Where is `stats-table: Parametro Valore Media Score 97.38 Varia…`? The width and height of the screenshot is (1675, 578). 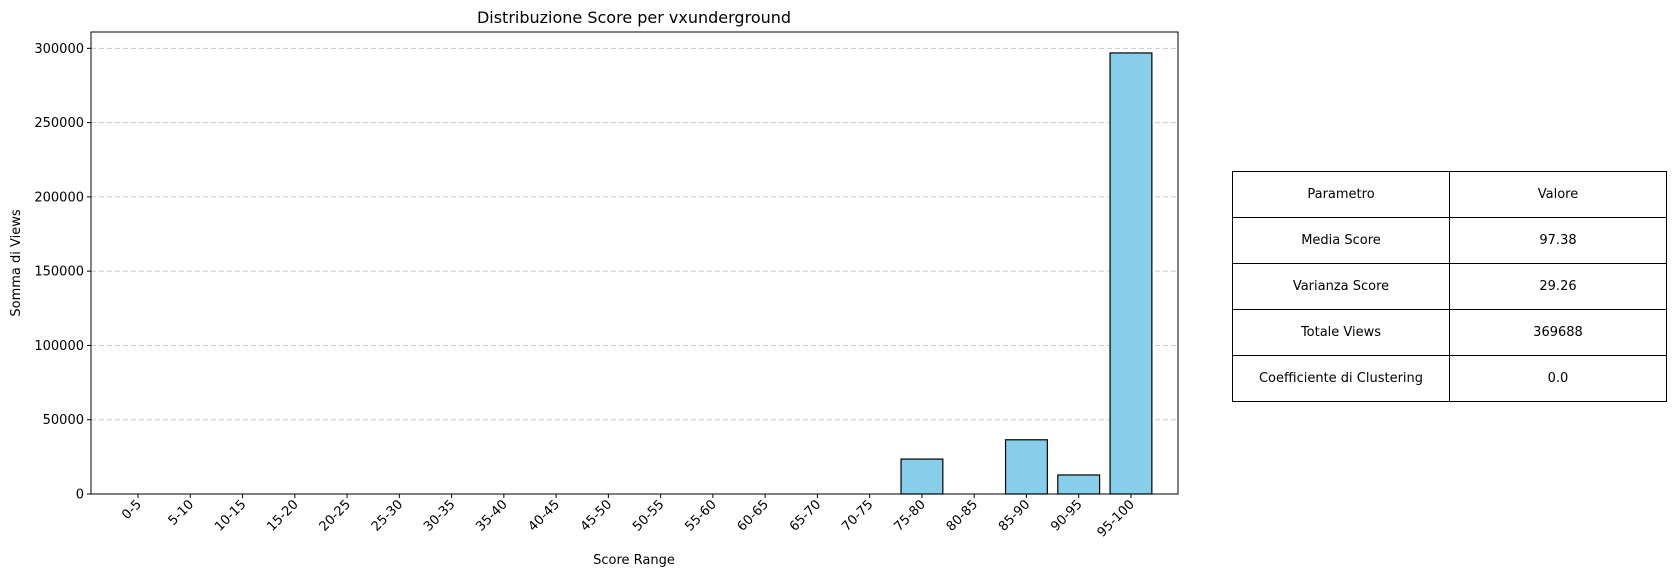
stats-table: Parametro Valore Media Score 97.38 Varia… is located at coordinates (1449, 286).